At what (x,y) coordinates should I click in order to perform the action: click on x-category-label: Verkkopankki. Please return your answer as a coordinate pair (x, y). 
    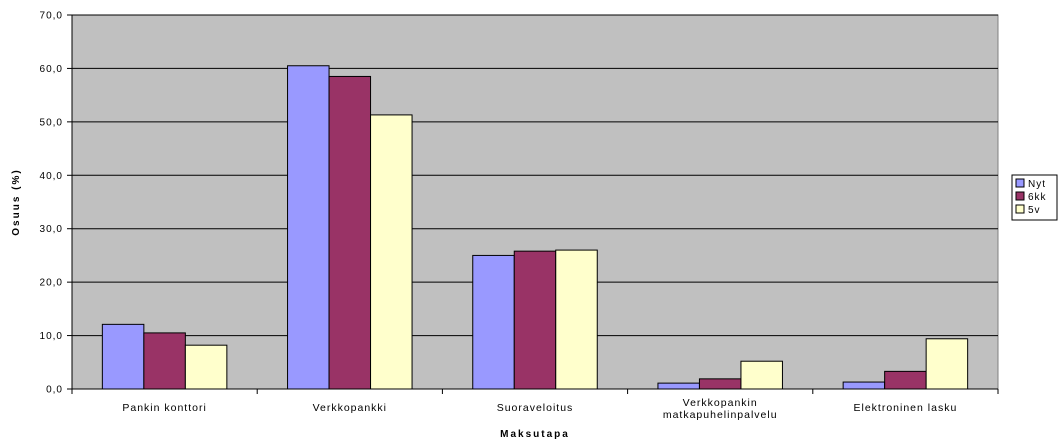
    Looking at the image, I should click on (350, 408).